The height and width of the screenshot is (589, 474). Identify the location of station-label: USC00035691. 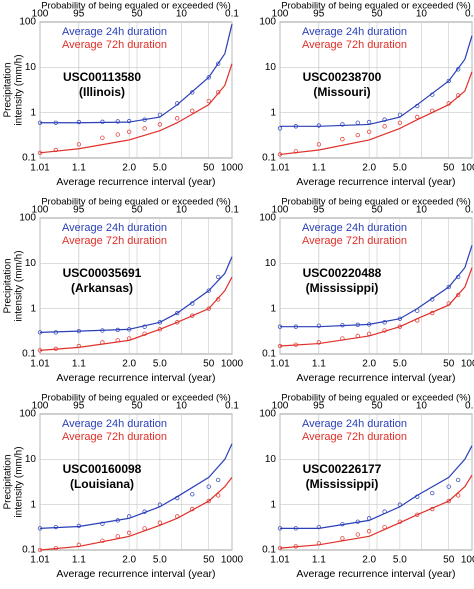
(102, 273).